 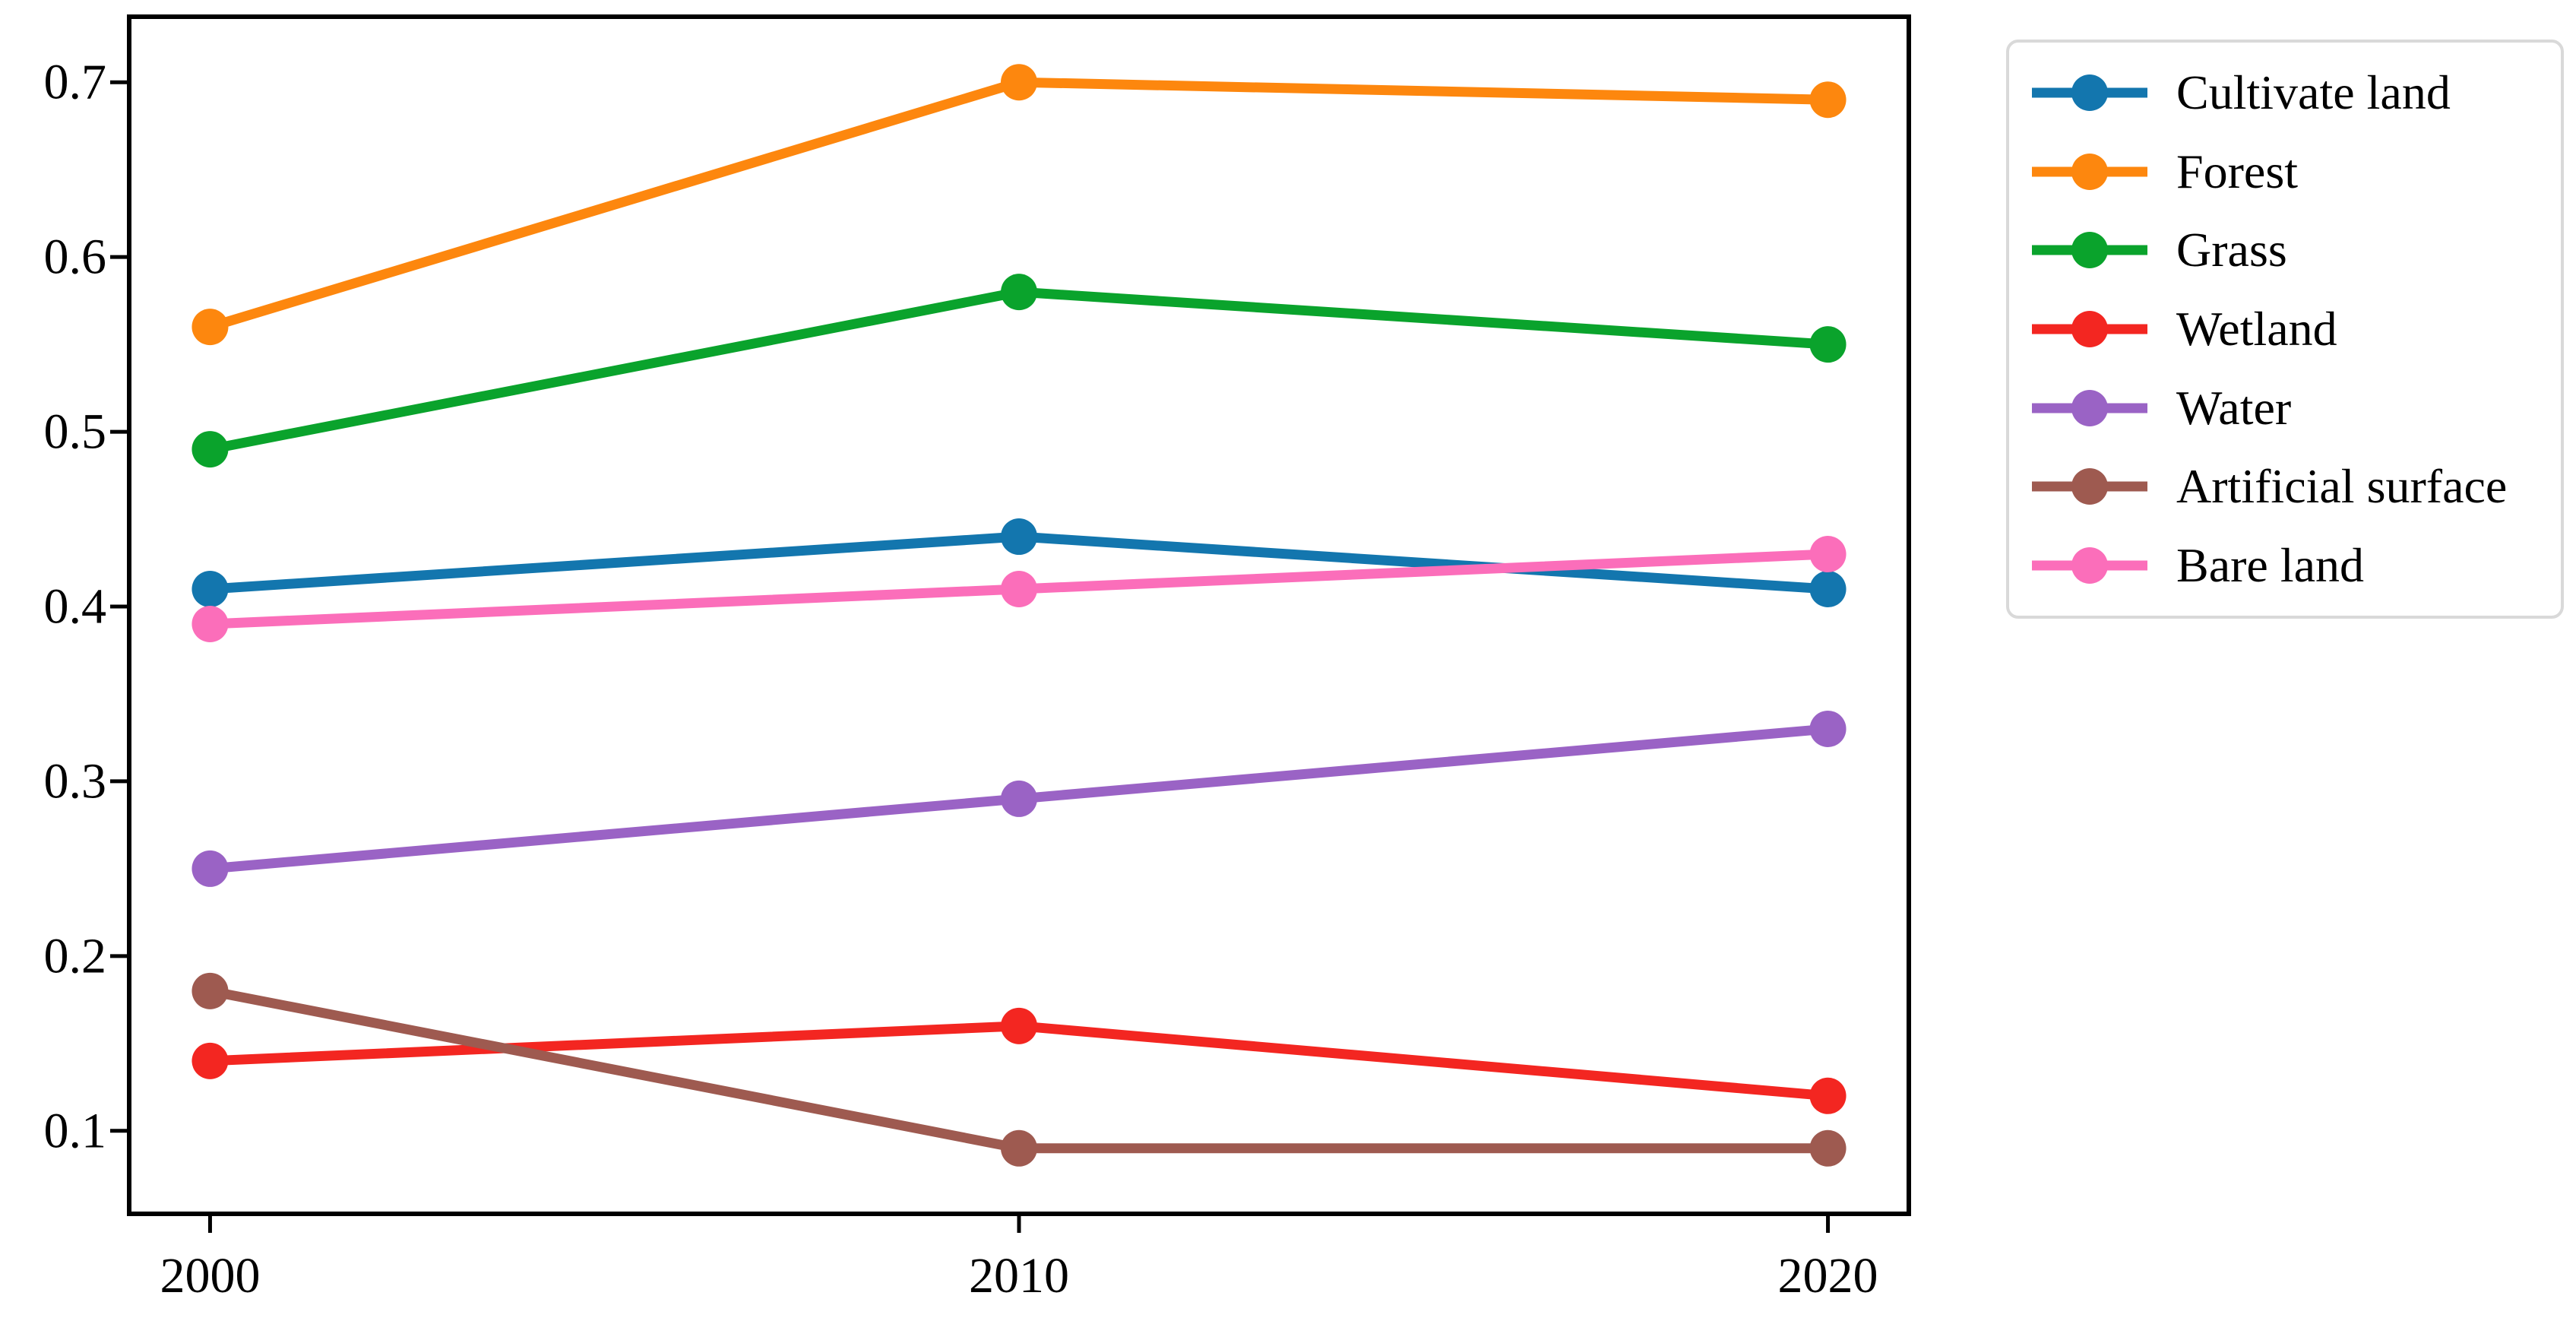 I want to click on data-point-wetland-2000, so click(x=210, y=1060).